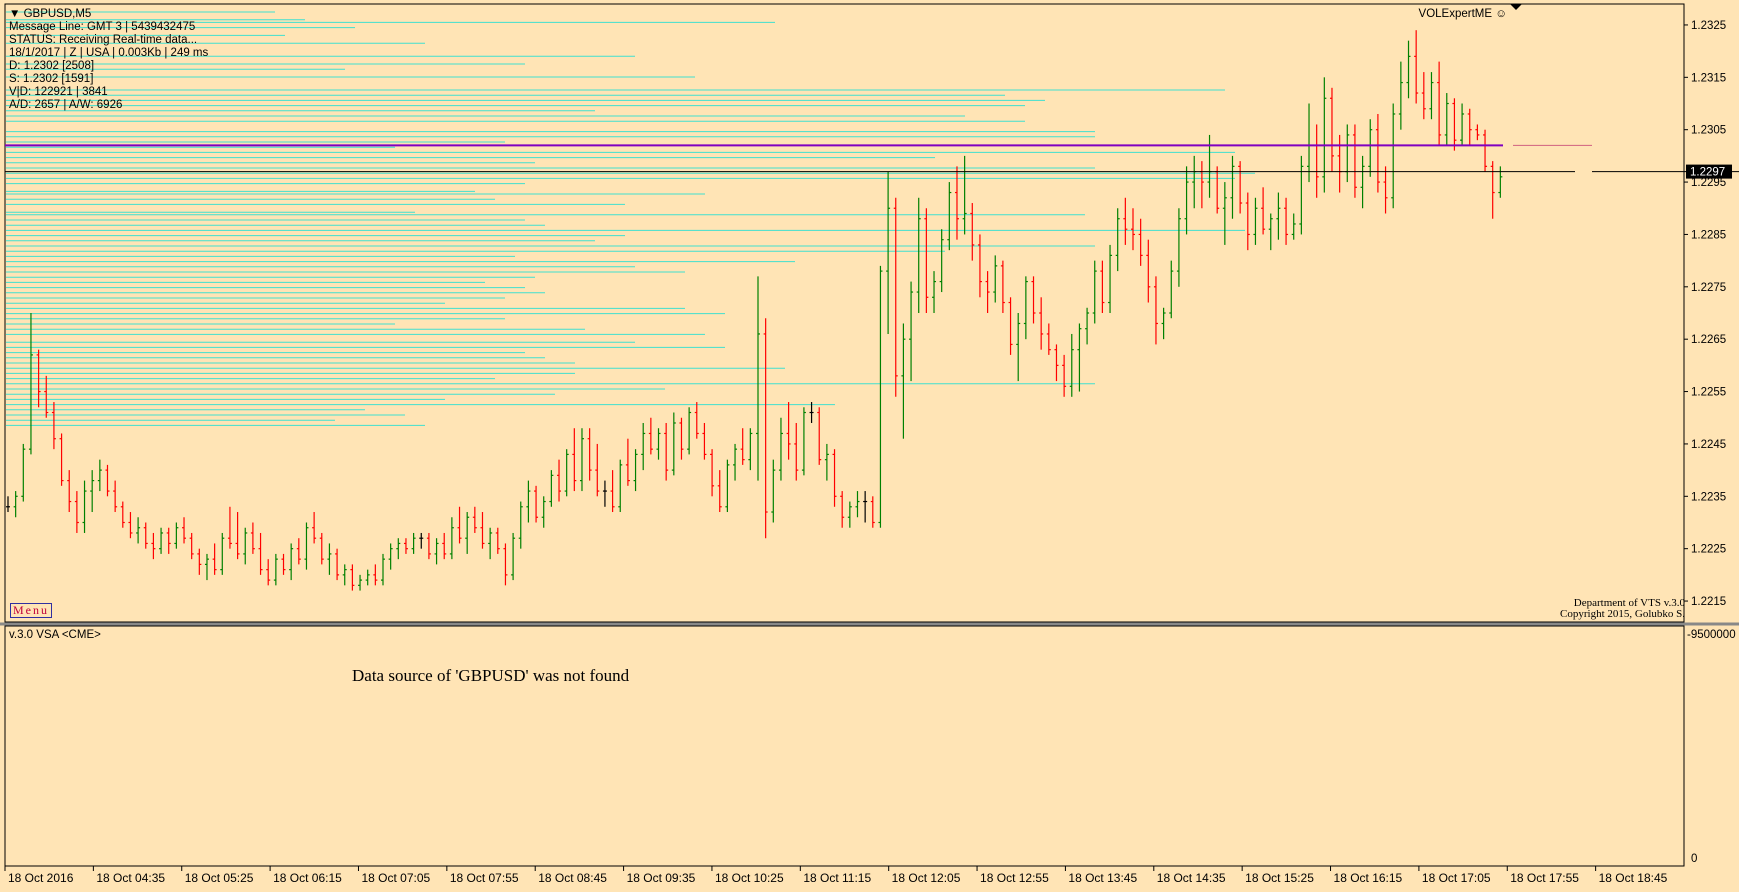  What do you see at coordinates (102, 27) in the screenshot?
I see `info-line: Message Line: GMT 3 | 5439432475` at bounding box center [102, 27].